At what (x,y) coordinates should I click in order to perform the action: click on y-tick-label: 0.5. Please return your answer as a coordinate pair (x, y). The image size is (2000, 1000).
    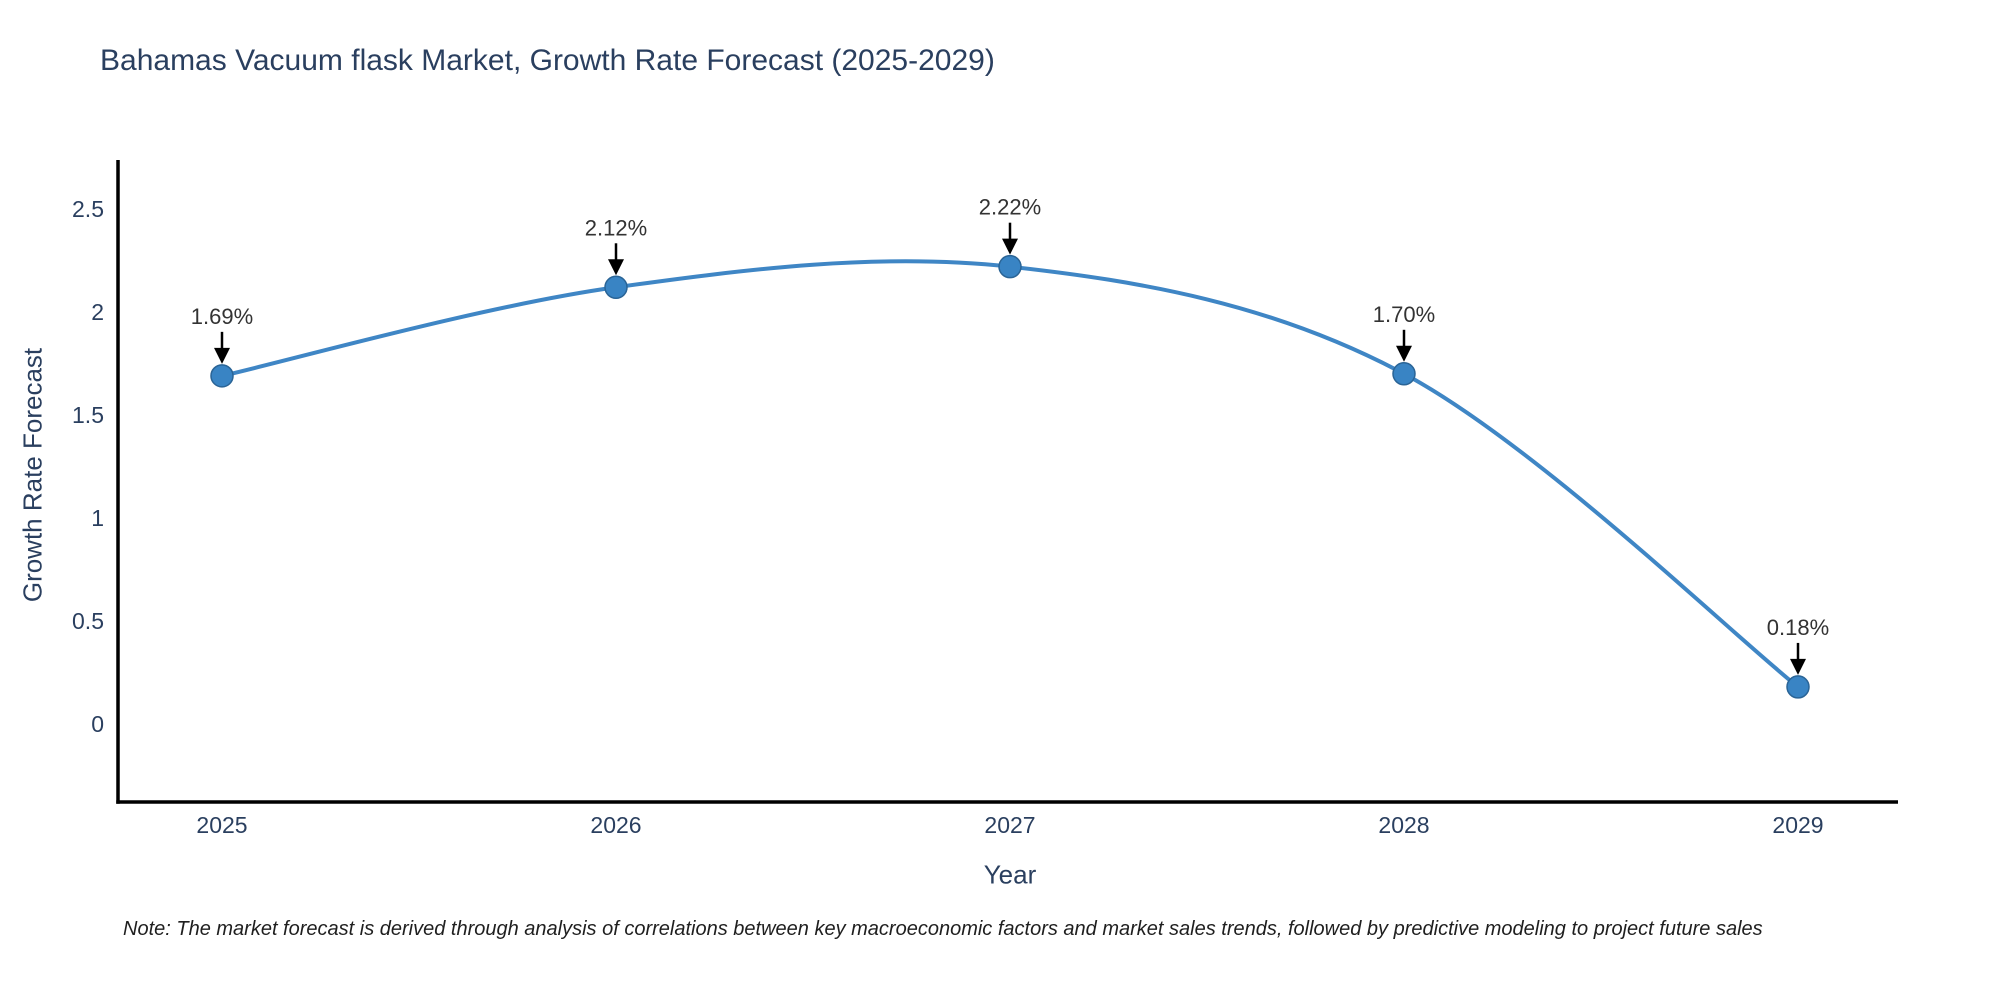
    Looking at the image, I should click on (88, 621).